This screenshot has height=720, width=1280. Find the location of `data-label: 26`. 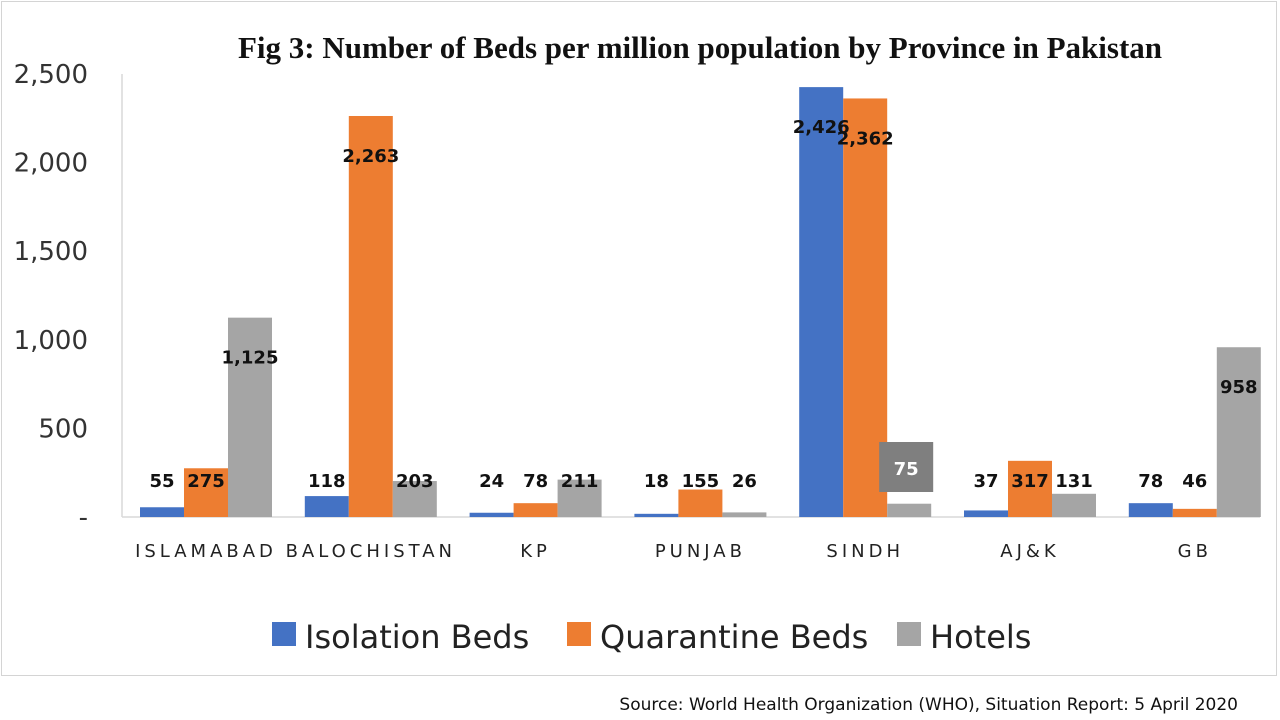

data-label: 26 is located at coordinates (744, 481).